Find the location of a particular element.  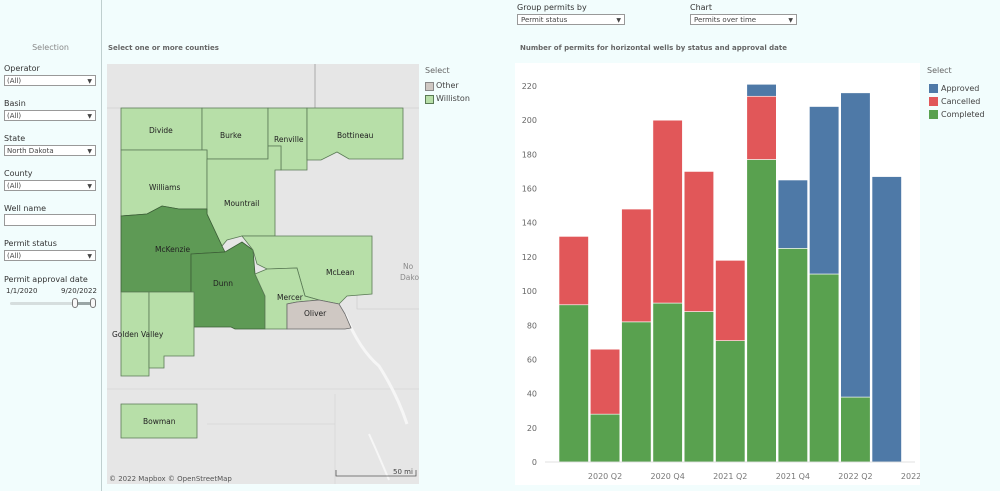

y-tick-label: 60 is located at coordinates (532, 359).